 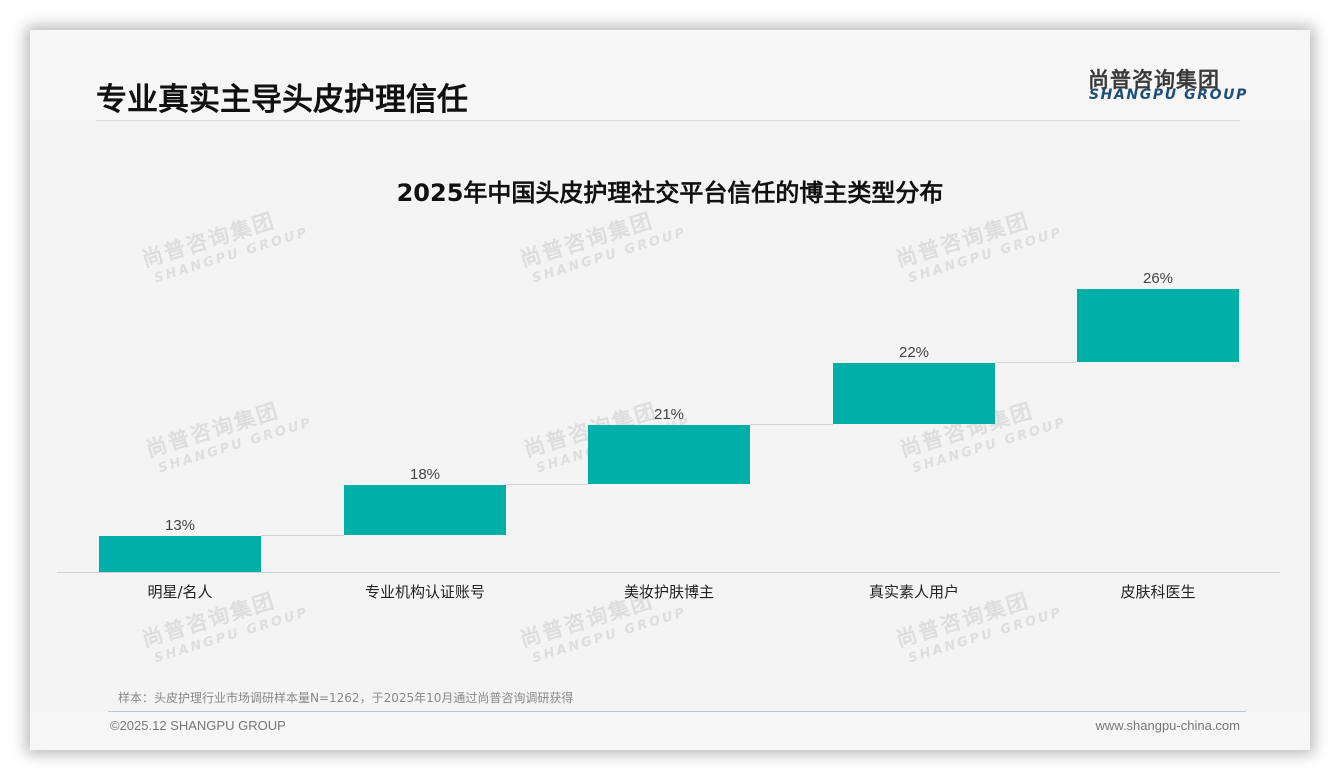 What do you see at coordinates (670, 75) in the screenshot?
I see `header-band` at bounding box center [670, 75].